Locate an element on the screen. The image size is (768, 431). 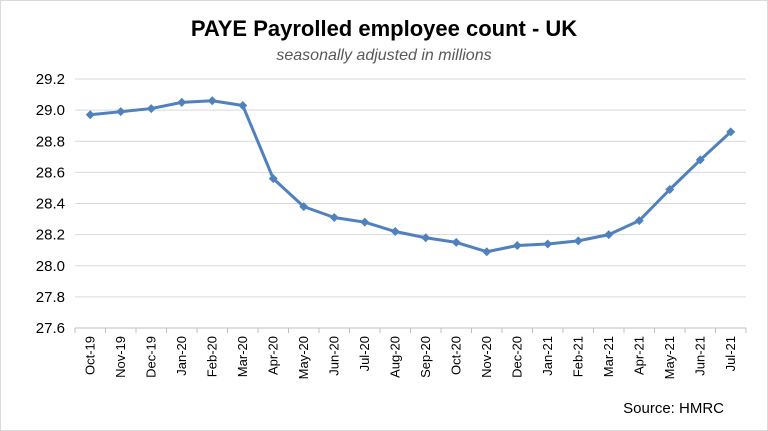
x-tick-label: Nov-19 is located at coordinates (120, 357).